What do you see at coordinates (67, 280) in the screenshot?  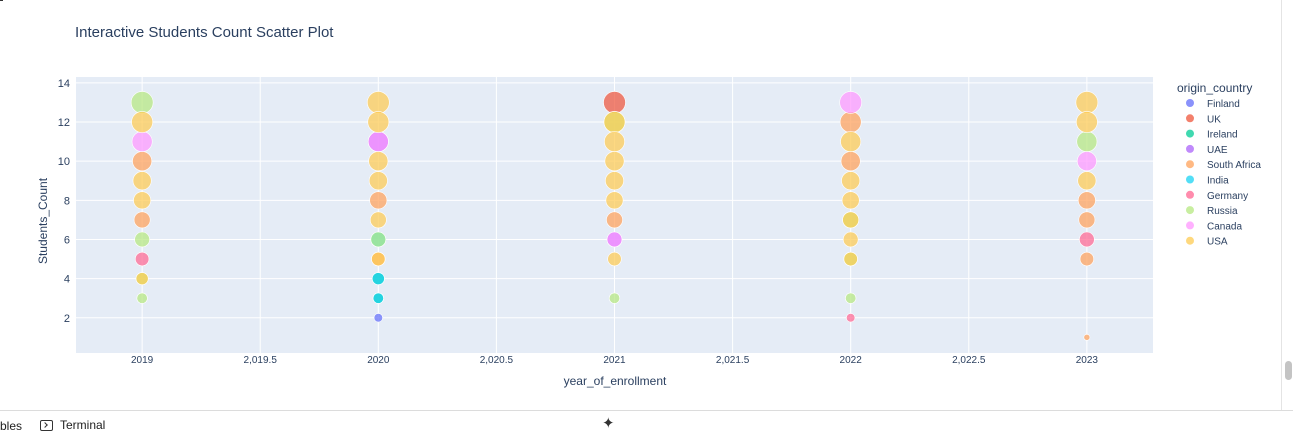 I see `y-tick-label: 4` at bounding box center [67, 280].